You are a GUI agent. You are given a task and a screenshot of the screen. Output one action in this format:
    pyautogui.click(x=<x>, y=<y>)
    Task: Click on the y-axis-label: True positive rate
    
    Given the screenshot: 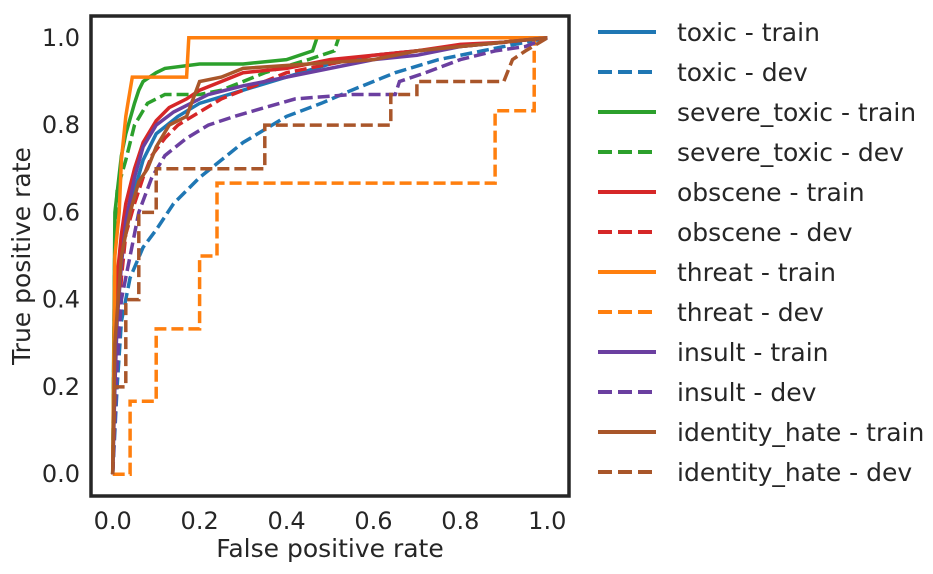 What is the action you would take?
    pyautogui.click(x=21, y=256)
    